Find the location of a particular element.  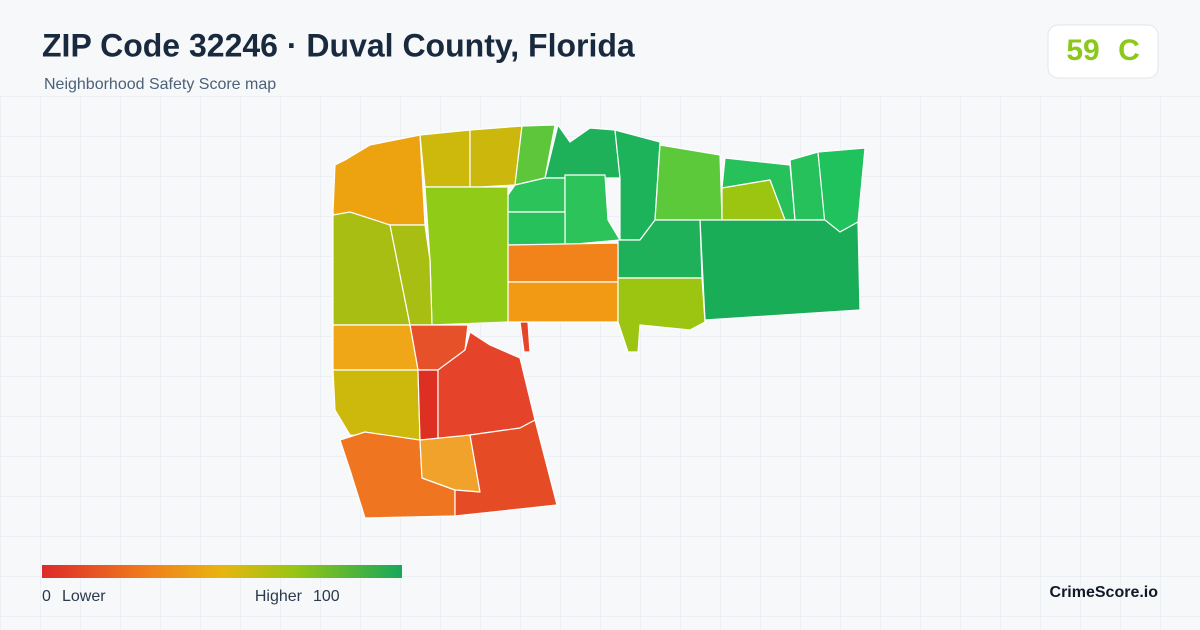

brand: CrimeScore.io is located at coordinates (1104, 592).